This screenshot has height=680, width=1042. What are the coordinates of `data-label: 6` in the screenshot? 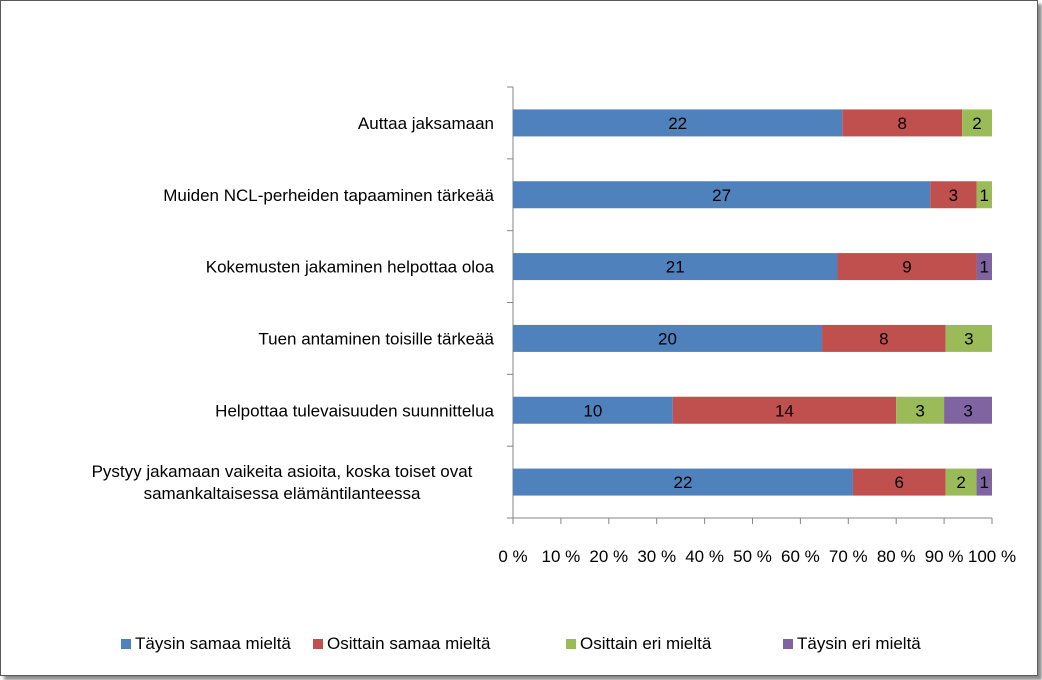 It's located at (899, 482).